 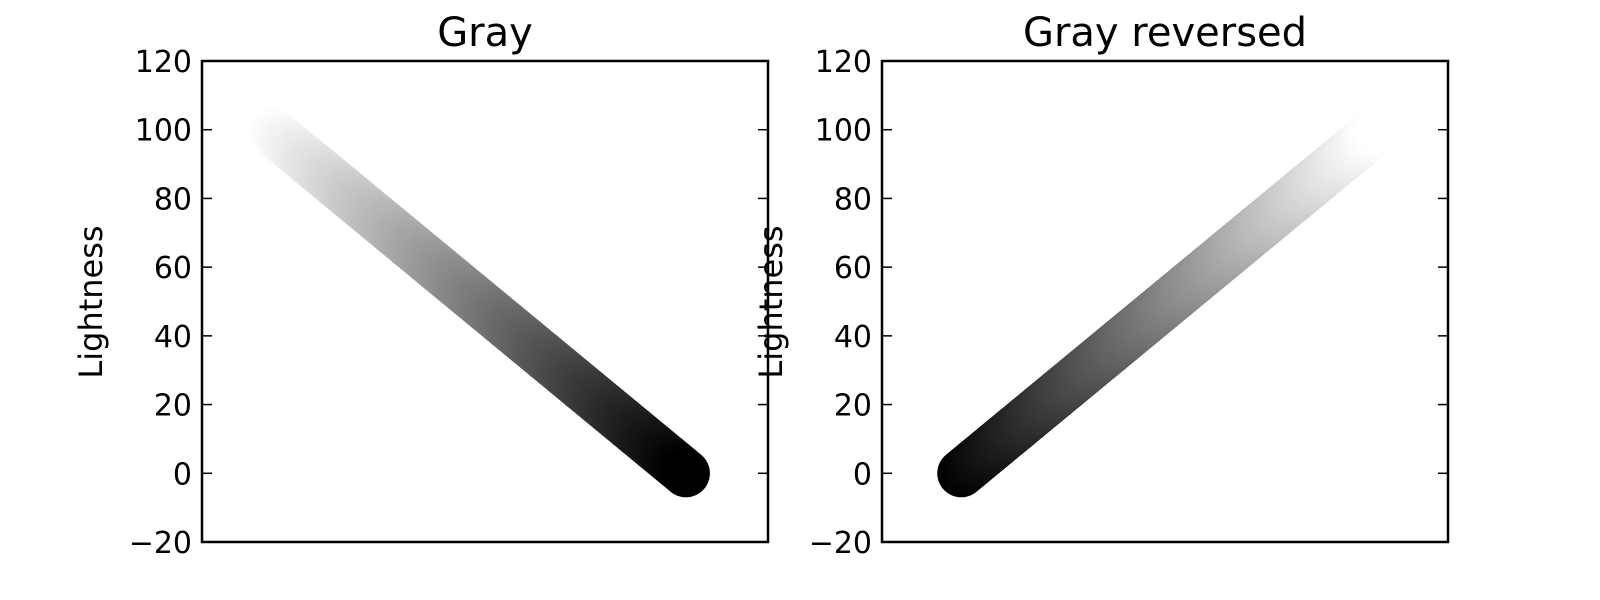 What do you see at coordinates (485, 33) in the screenshot?
I see `chart-title: Gray` at bounding box center [485, 33].